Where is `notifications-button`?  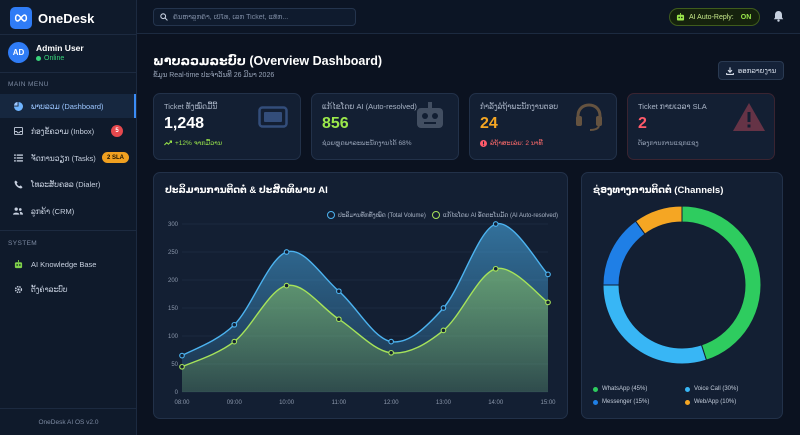
notifications-button is located at coordinates (778, 17).